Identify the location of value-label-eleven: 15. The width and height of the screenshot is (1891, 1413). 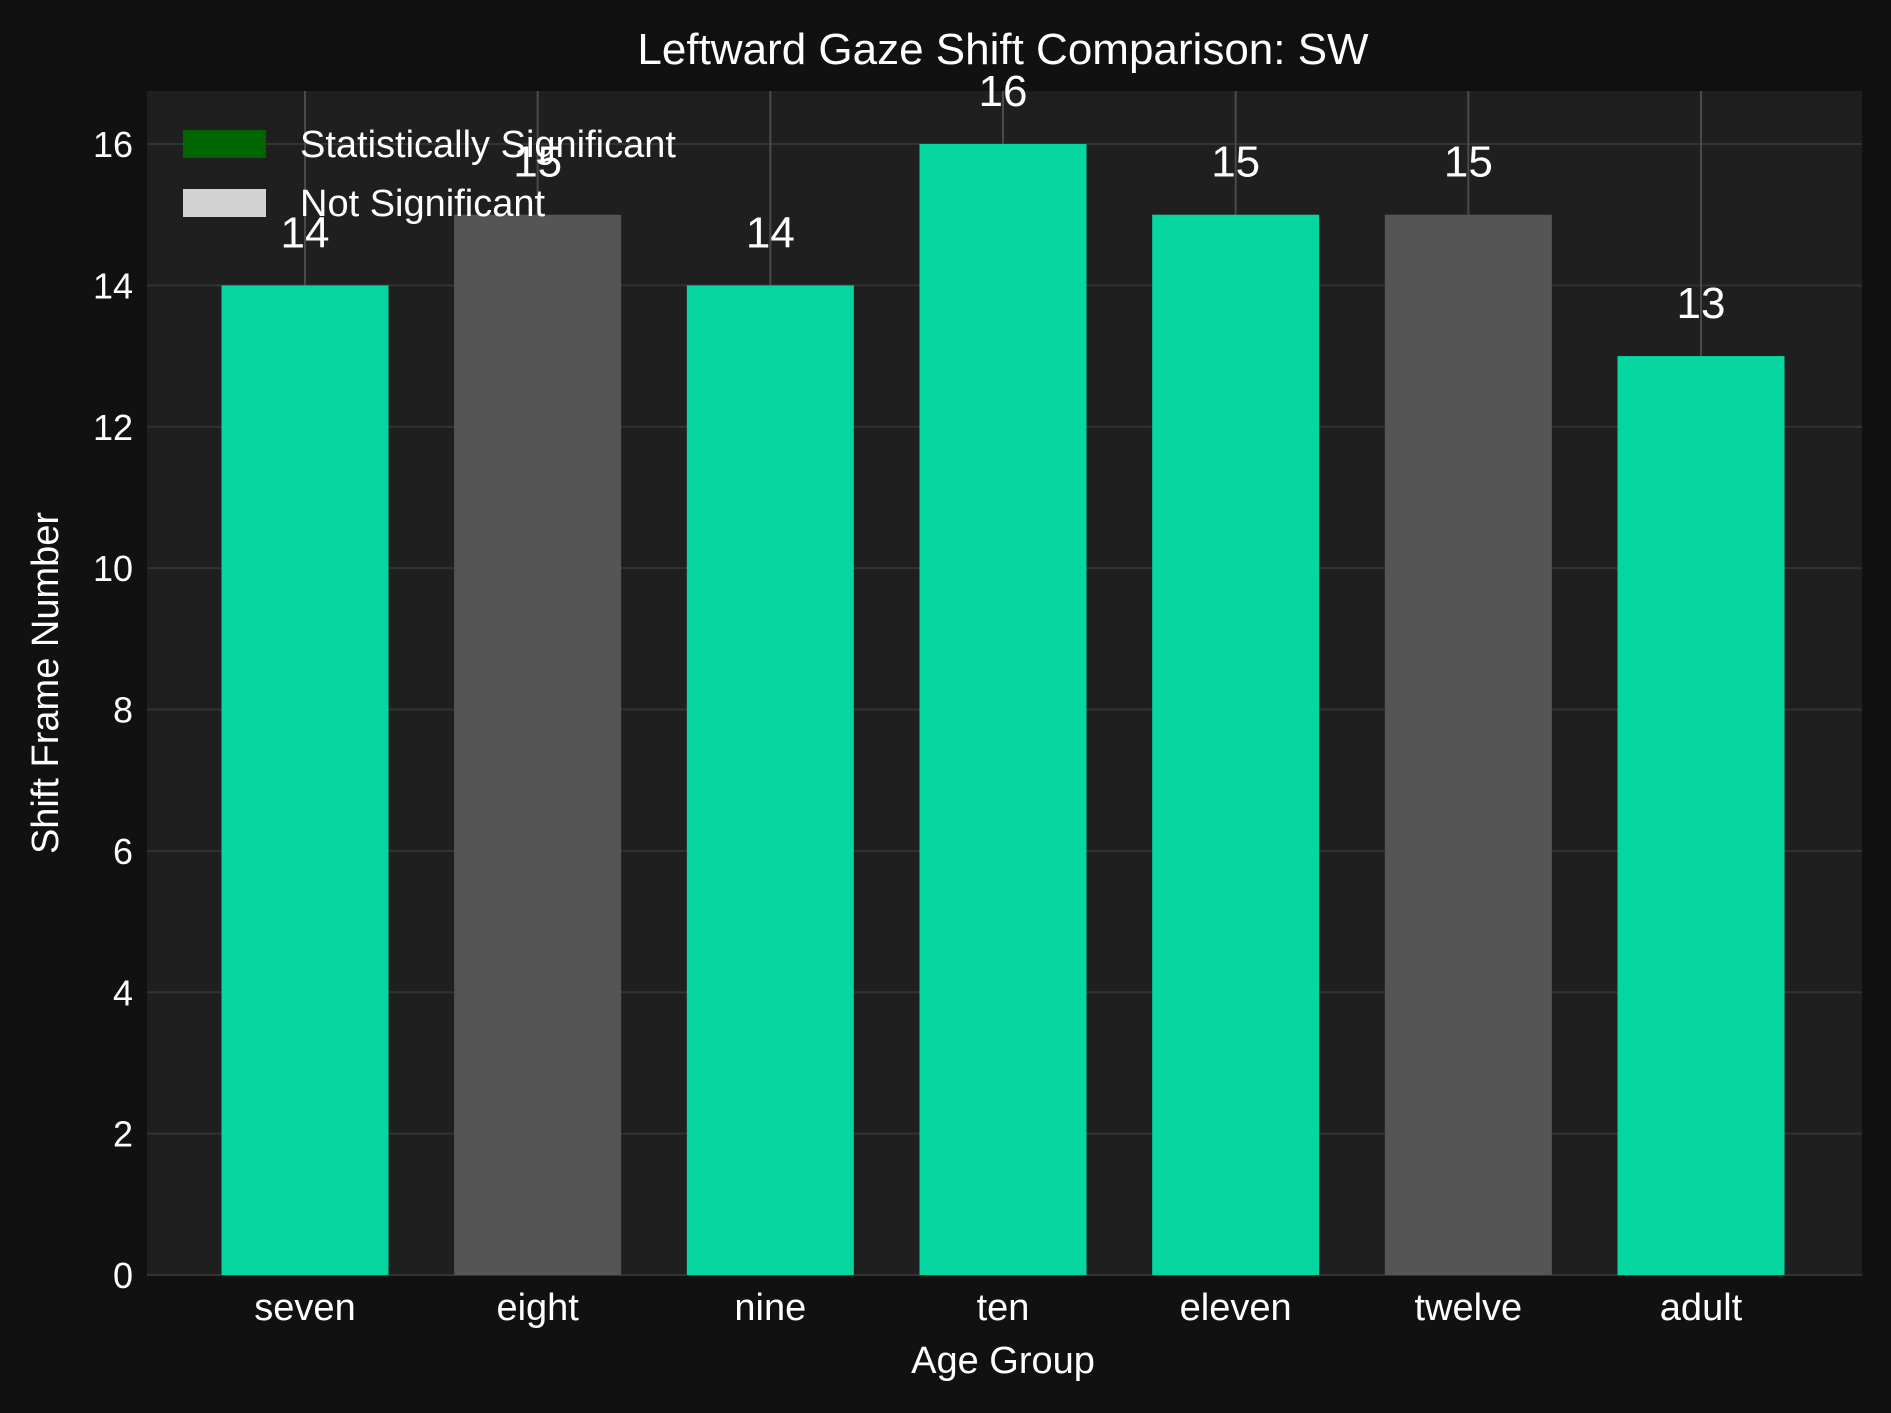
(1235, 162).